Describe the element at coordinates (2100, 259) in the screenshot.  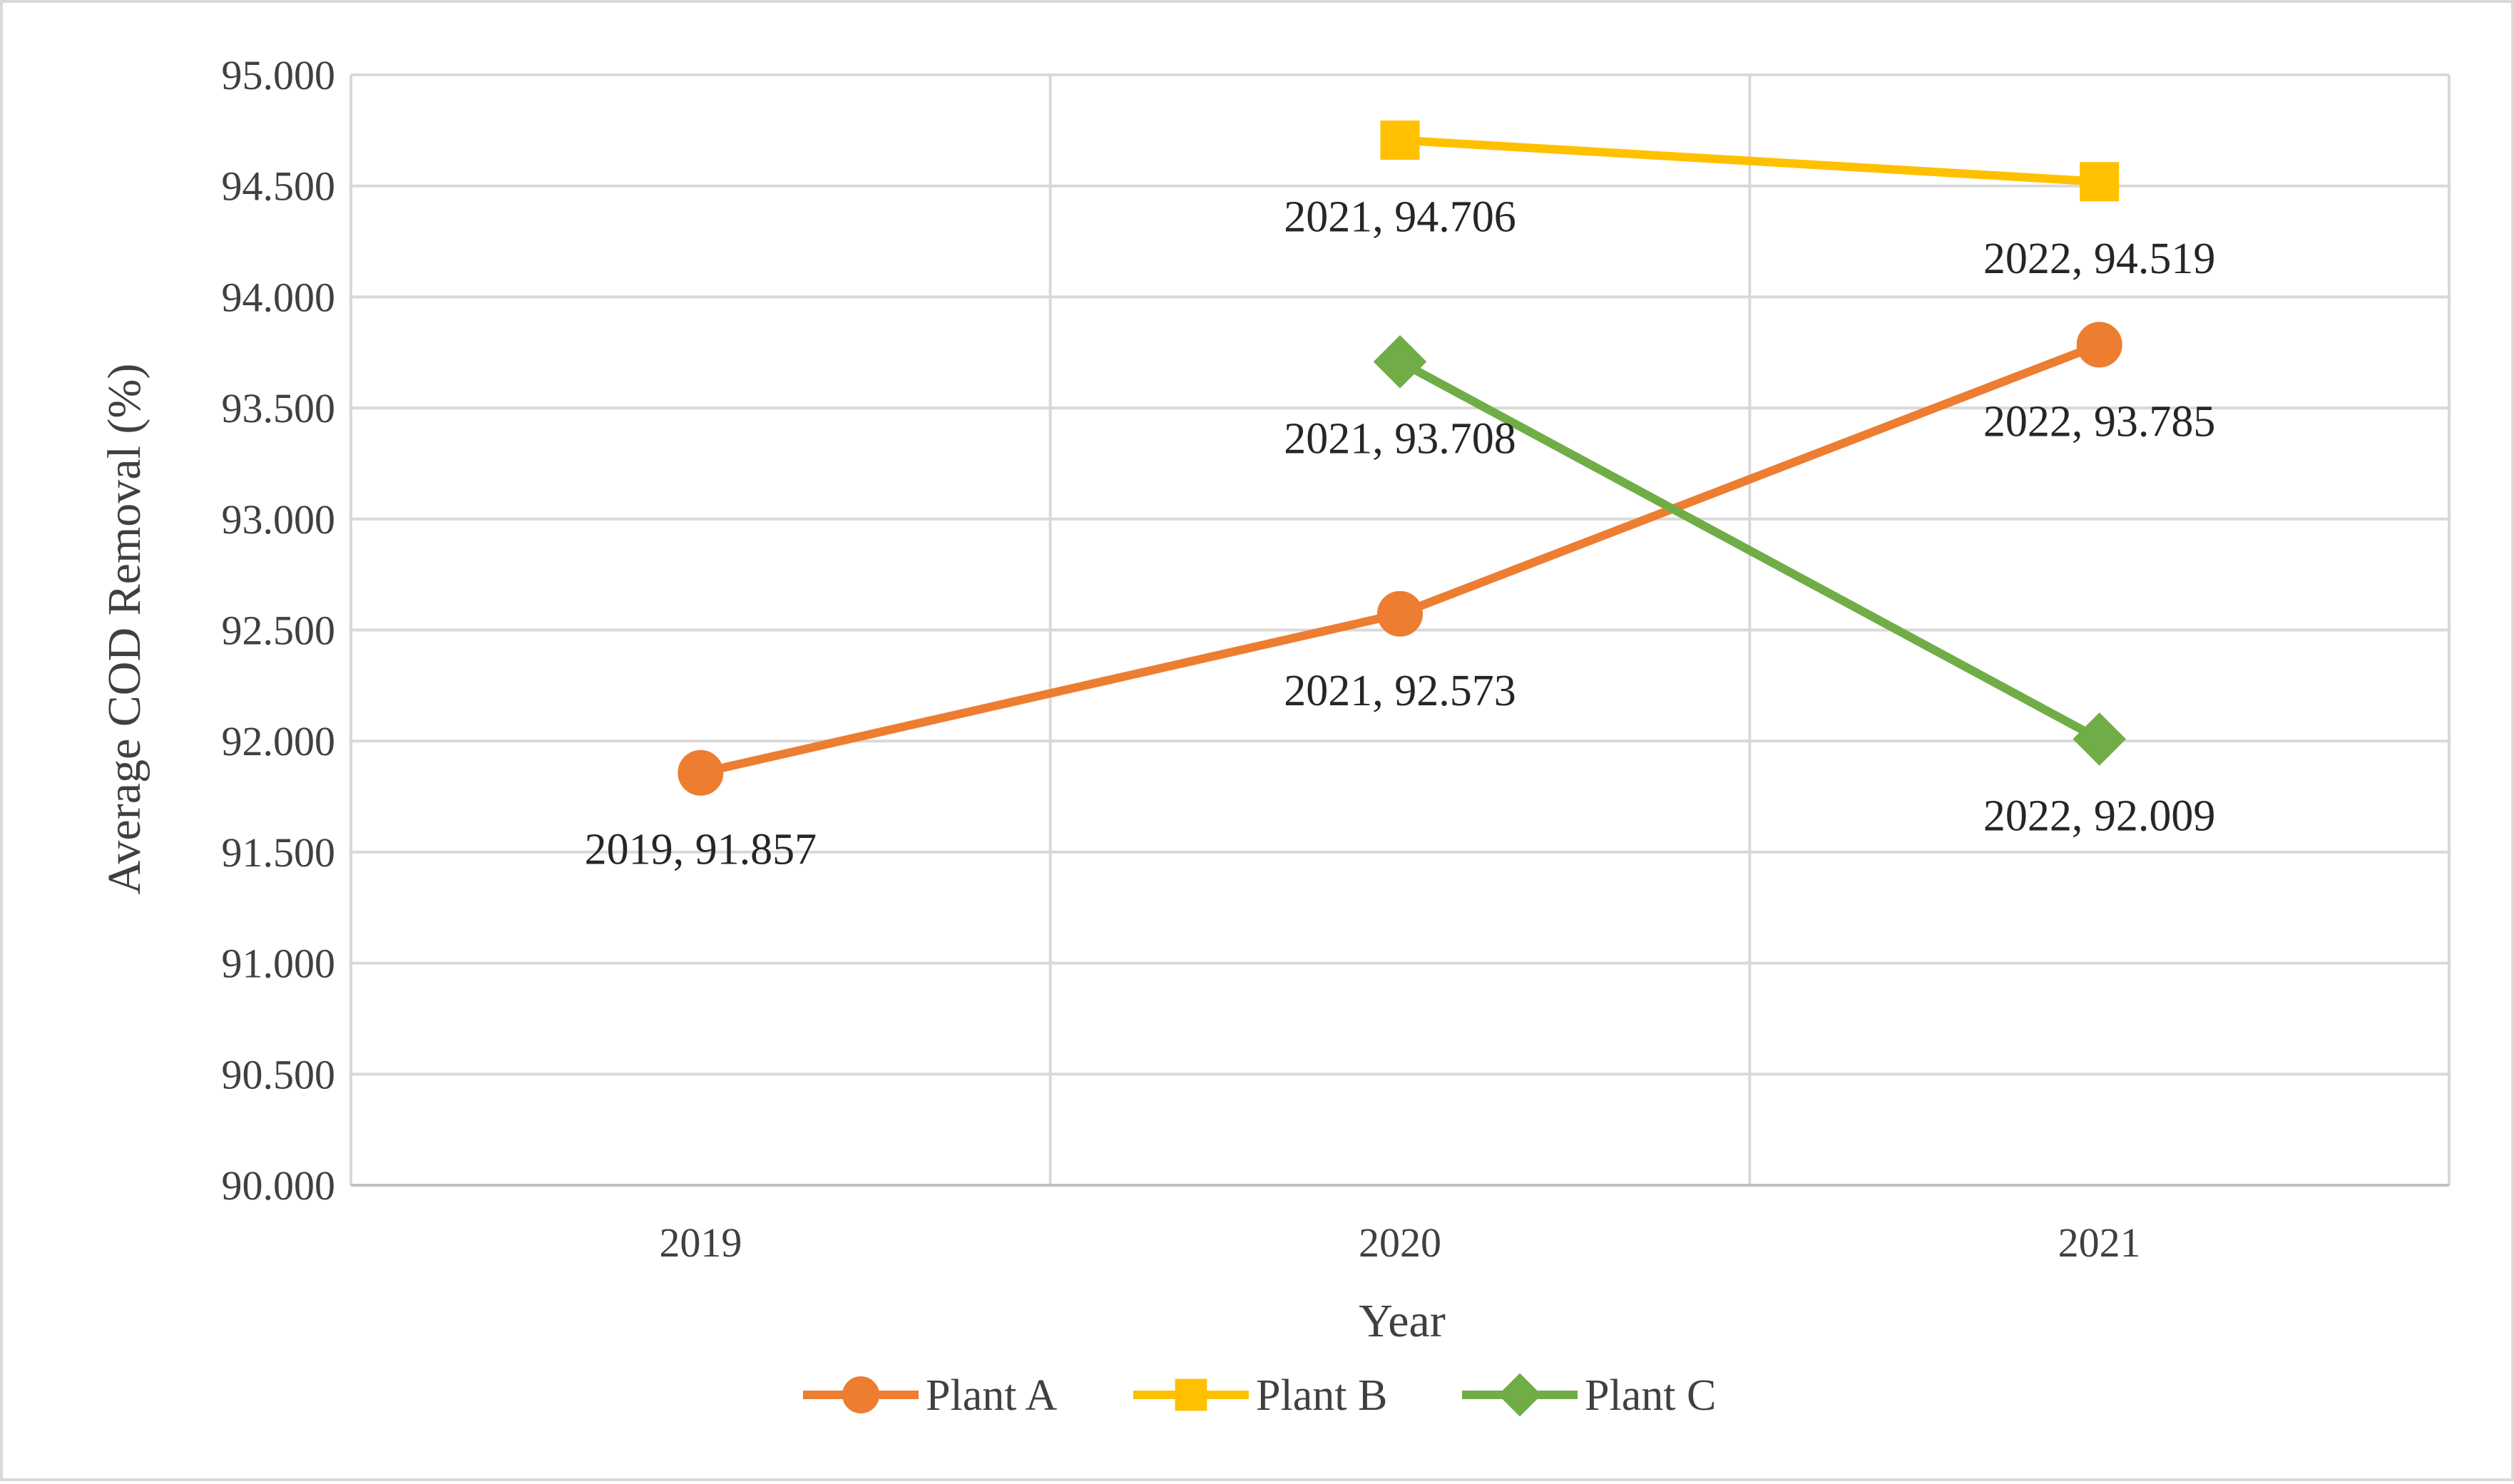
I see `plant-b-data-label: 2022, 94.519` at that location.